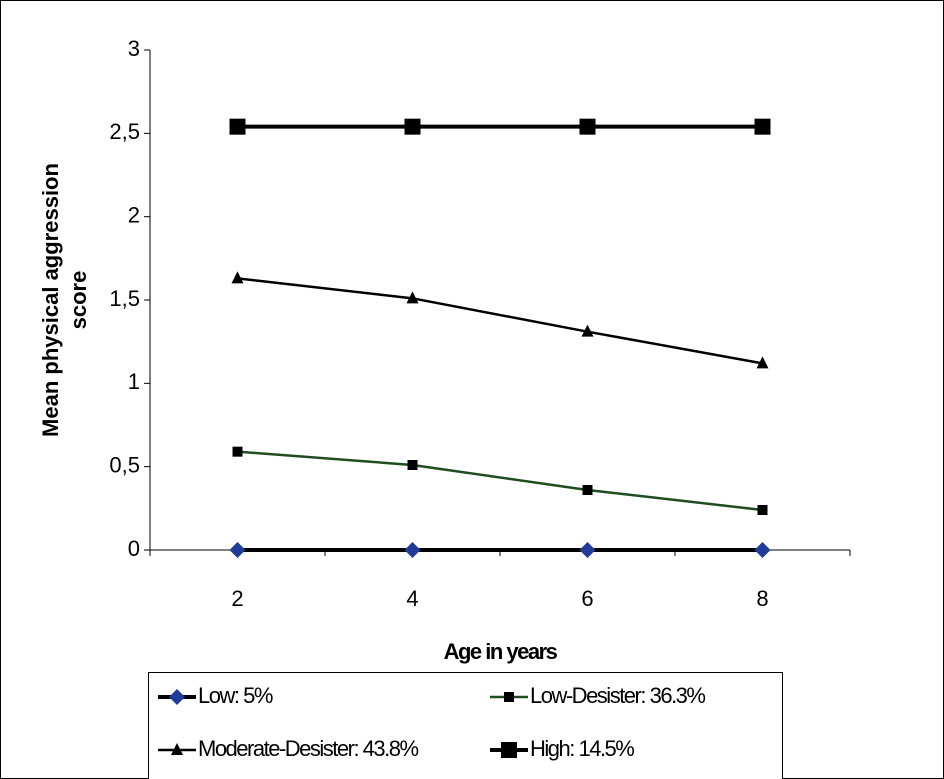 This screenshot has height=779, width=944. What do you see at coordinates (134, 548) in the screenshot?
I see `y-tick-label: 0` at bounding box center [134, 548].